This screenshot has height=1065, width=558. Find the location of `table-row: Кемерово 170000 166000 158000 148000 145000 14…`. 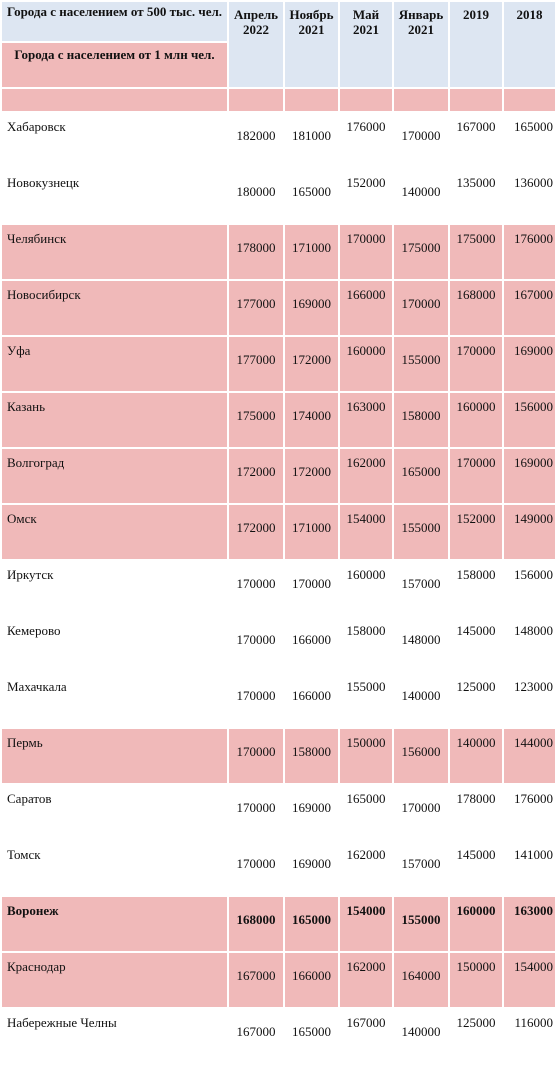

table-row: Кемерово 170000 166000 158000 148000 145000 14… is located at coordinates (278, 644).